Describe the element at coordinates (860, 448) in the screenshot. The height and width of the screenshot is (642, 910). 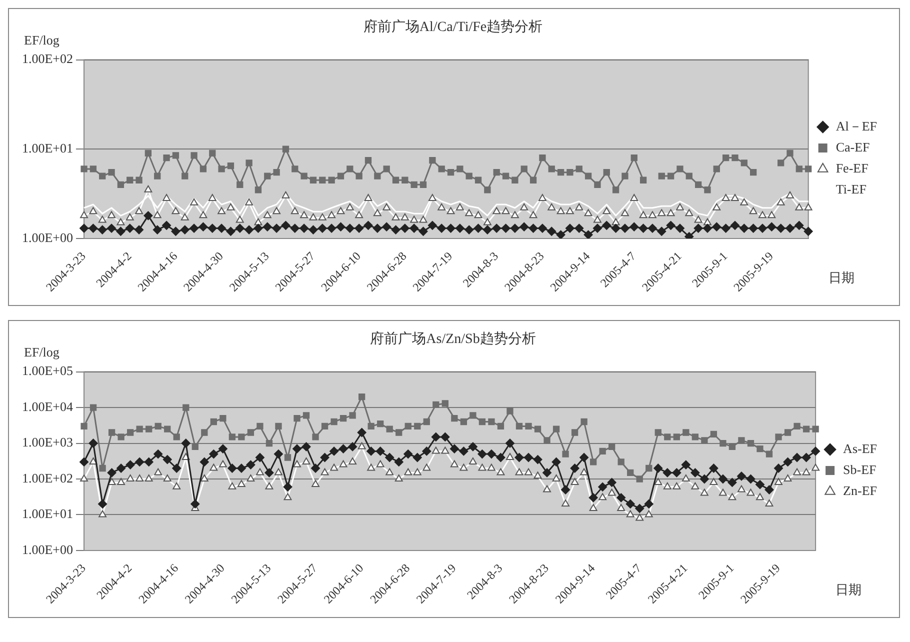
I see `legend-label: As-EF` at that location.